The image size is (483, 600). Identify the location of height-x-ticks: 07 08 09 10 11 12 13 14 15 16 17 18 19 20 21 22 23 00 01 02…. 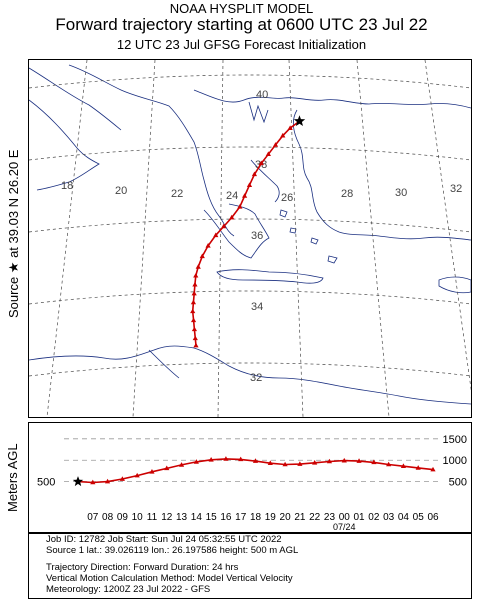
(263, 522).